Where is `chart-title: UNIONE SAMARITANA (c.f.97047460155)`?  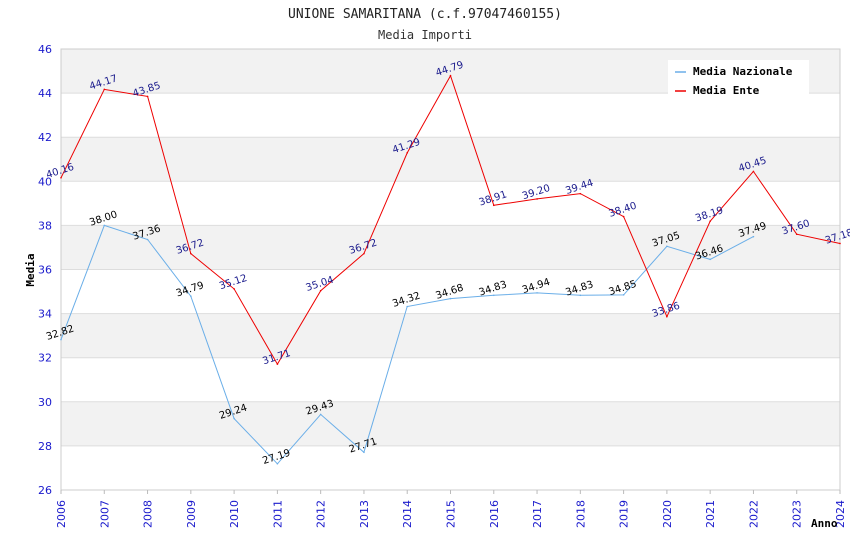 chart-title: UNIONE SAMARITANA (c.f.97047460155) is located at coordinates (425, 14).